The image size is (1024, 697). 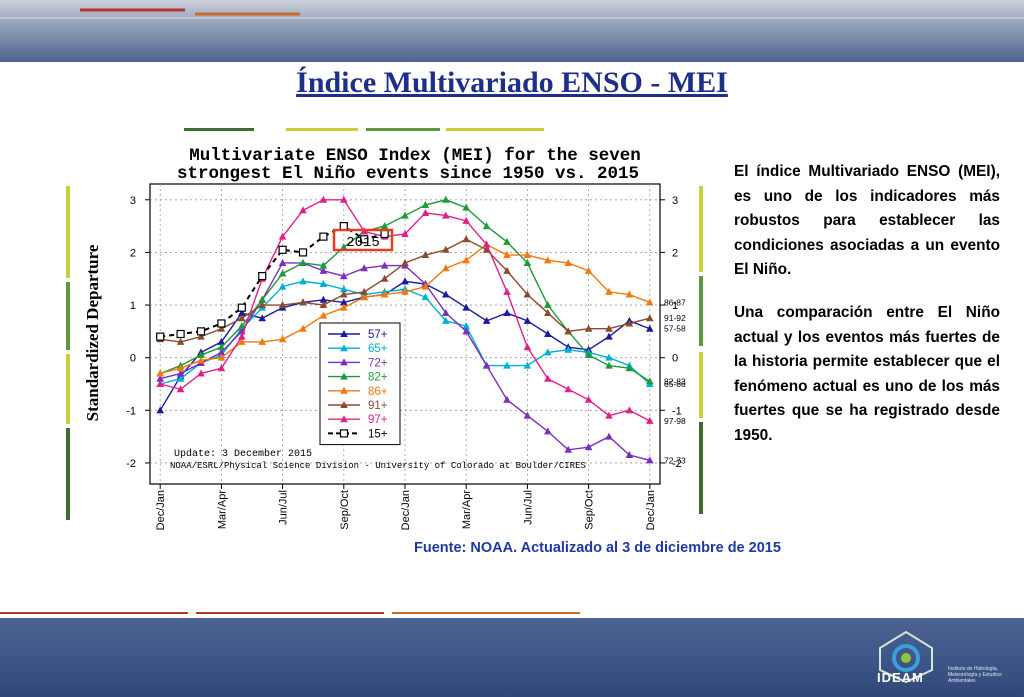 What do you see at coordinates (284, 507) in the screenshot?
I see `x-tick-label: Jun/Jul` at bounding box center [284, 507].